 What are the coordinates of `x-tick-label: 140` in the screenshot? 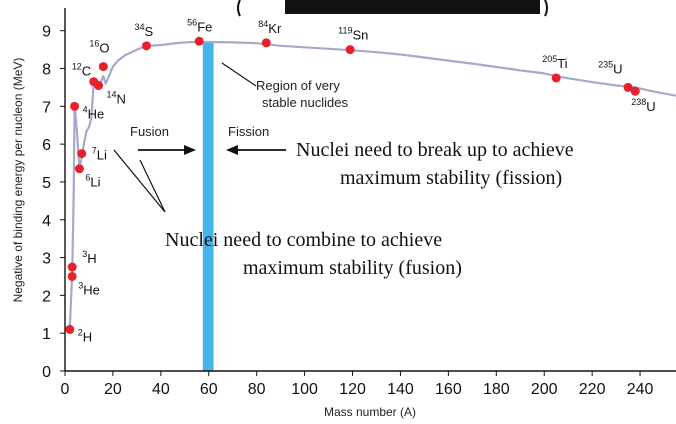 It's located at (400, 389).